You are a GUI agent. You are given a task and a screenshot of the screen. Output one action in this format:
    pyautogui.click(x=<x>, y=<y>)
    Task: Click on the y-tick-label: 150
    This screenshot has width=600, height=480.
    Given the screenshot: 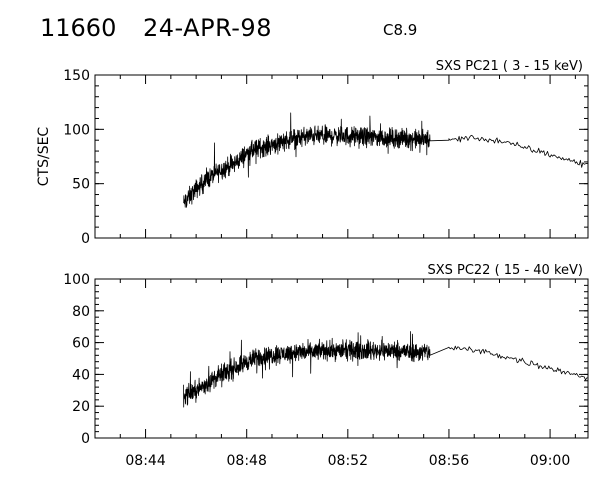 What is the action you would take?
    pyautogui.click(x=76, y=76)
    